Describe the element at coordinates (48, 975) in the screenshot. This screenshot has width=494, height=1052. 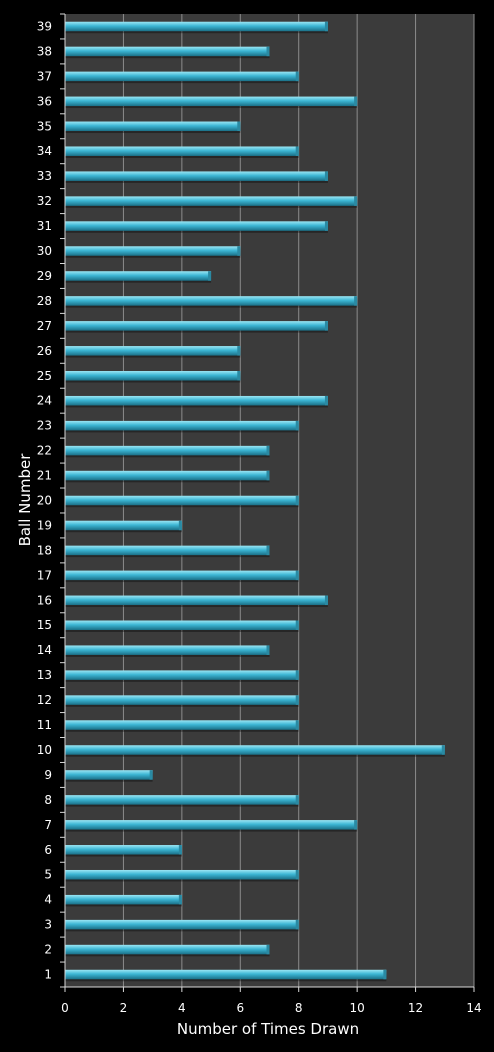
I see `y-tick-label: 1` at that location.